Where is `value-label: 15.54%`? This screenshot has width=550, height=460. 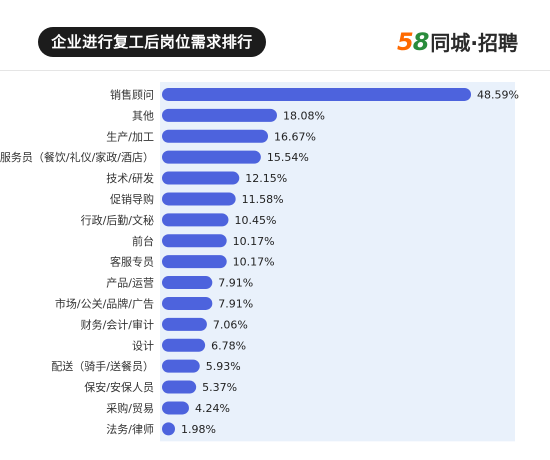
value-label: 15.54% is located at coordinates (288, 157).